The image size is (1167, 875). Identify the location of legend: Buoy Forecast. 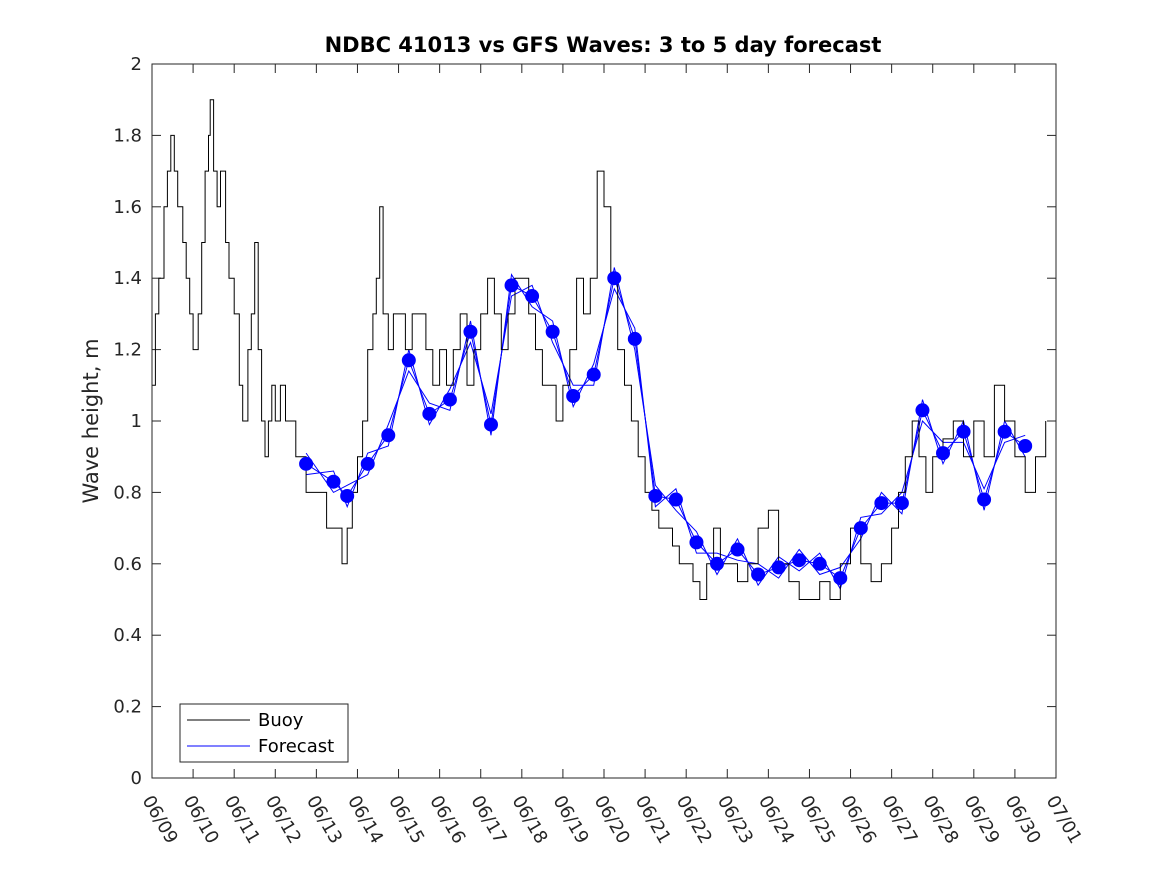
(264, 733).